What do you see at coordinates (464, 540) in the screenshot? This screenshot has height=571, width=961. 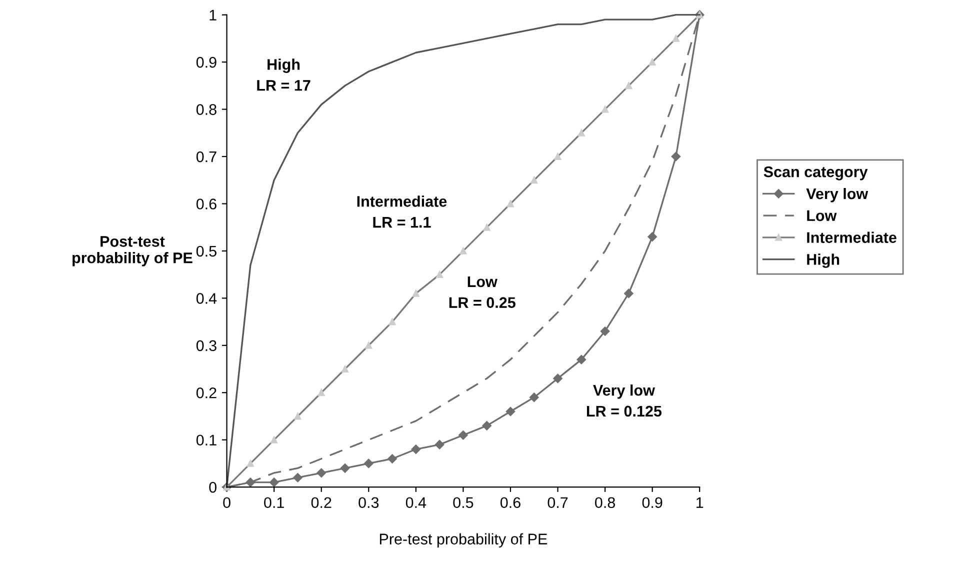 I see `x-axis-title: Pre-test probability of PE` at bounding box center [464, 540].